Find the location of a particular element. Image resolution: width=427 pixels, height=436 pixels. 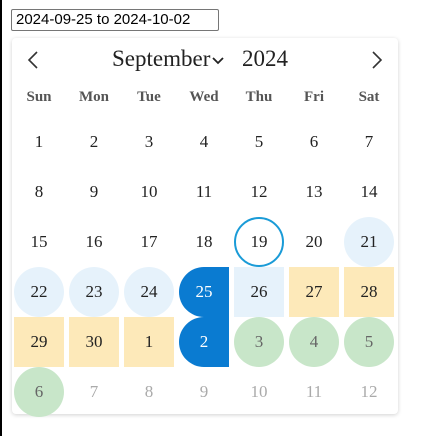

day-cell: 24 is located at coordinates (149, 292).